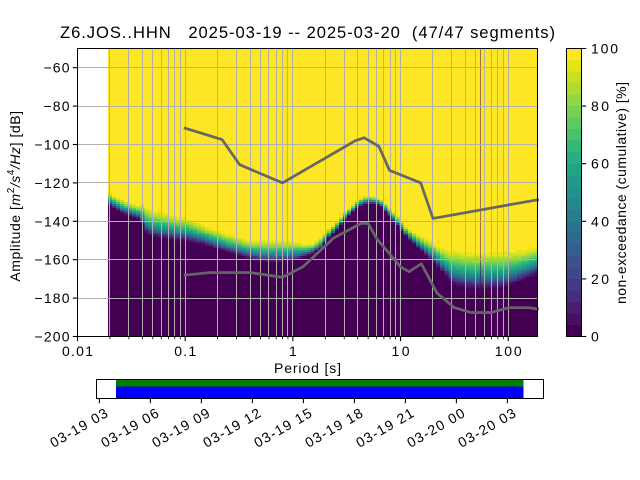  Describe the element at coordinates (185, 351) in the screenshot. I see `svg-text: 0.1` at that location.